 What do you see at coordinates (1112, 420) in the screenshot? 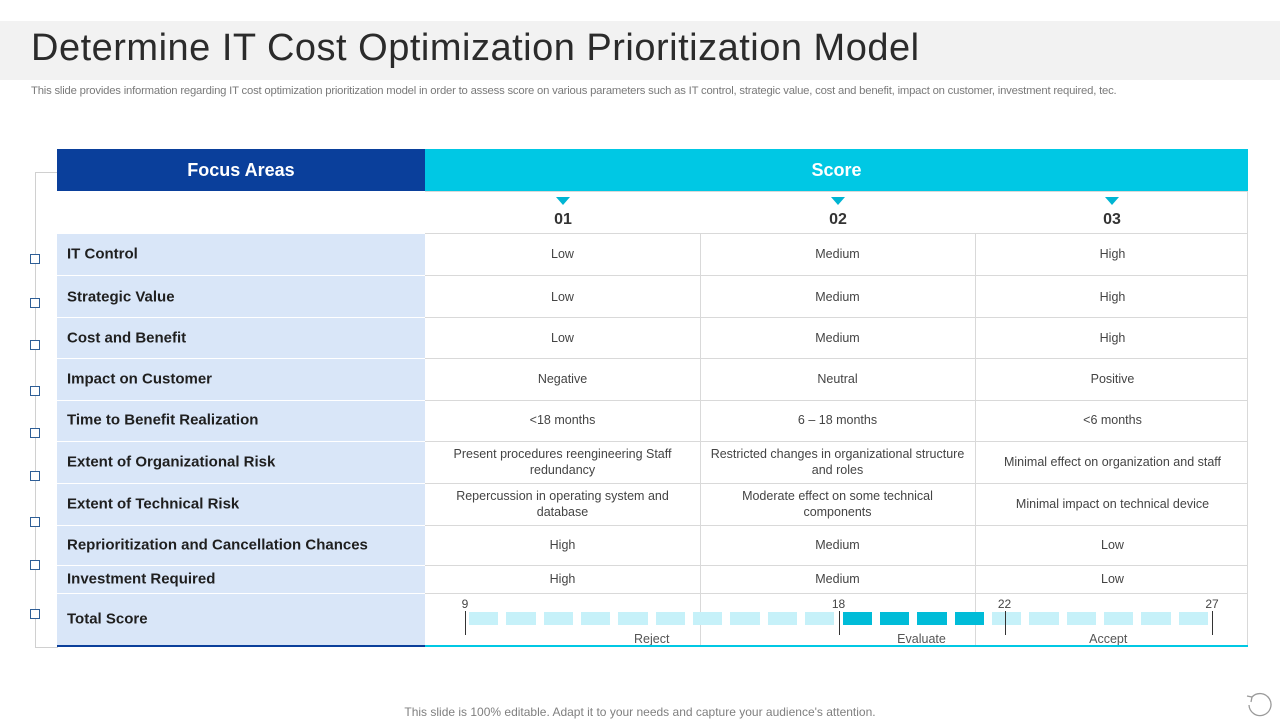
I see `score-cell: <6 months` at bounding box center [1112, 420].